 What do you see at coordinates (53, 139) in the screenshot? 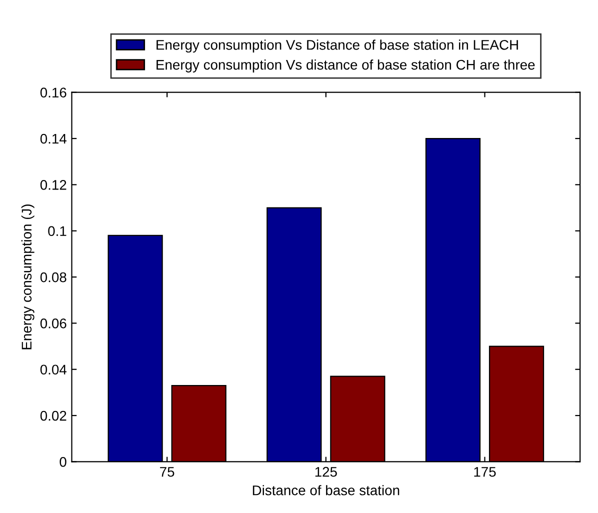
I see `y-tick-label: 0.14` at bounding box center [53, 139].